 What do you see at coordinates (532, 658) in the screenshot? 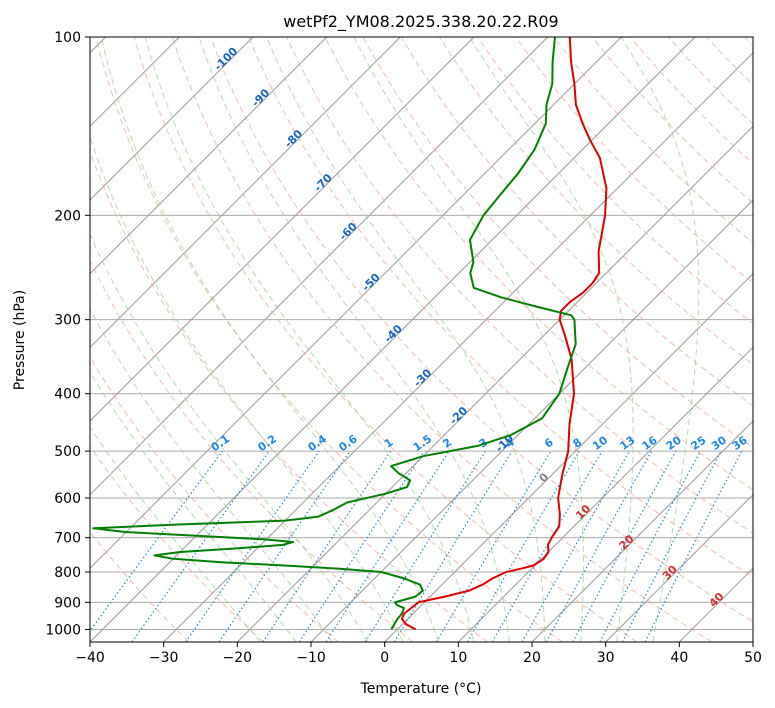
I see `x-tick-label: 20` at bounding box center [532, 658].